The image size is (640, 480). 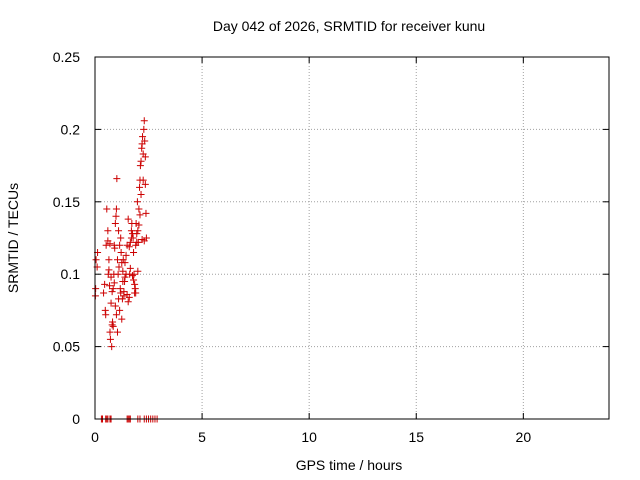 What do you see at coordinates (416, 437) in the screenshot?
I see `x-tick-label: 15` at bounding box center [416, 437].